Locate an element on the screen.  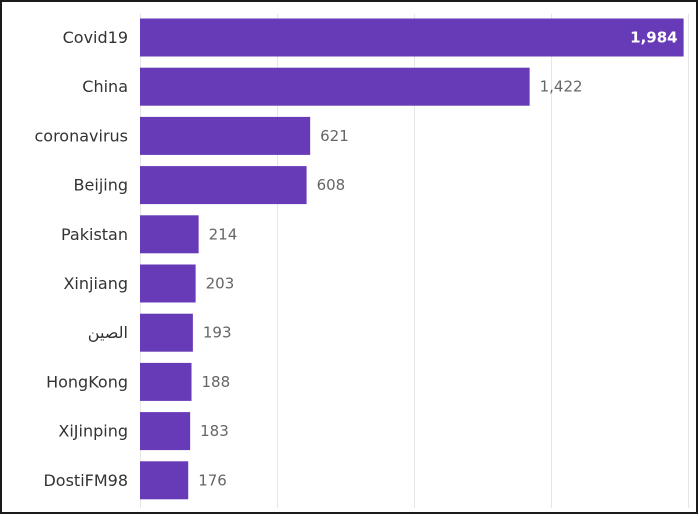
value-label: 608 is located at coordinates (331, 185).